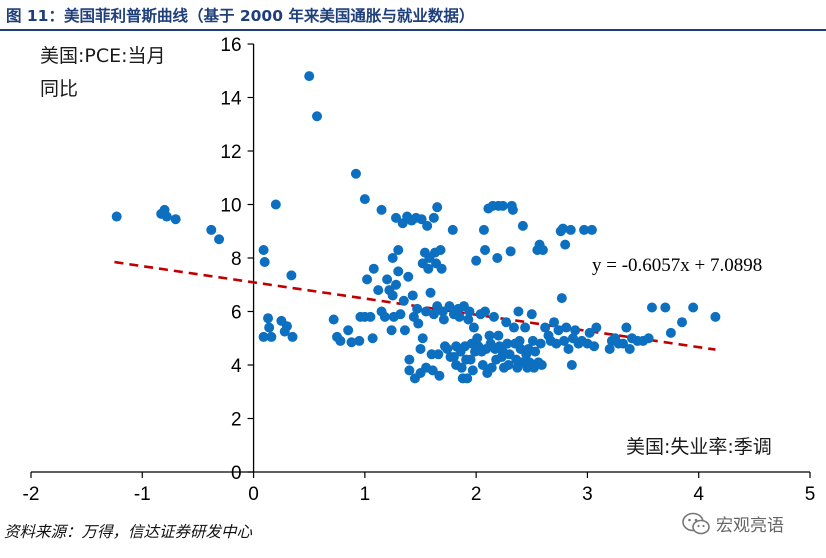 The image size is (826, 558). I want to click on x-tick-label: -1, so click(142, 494).